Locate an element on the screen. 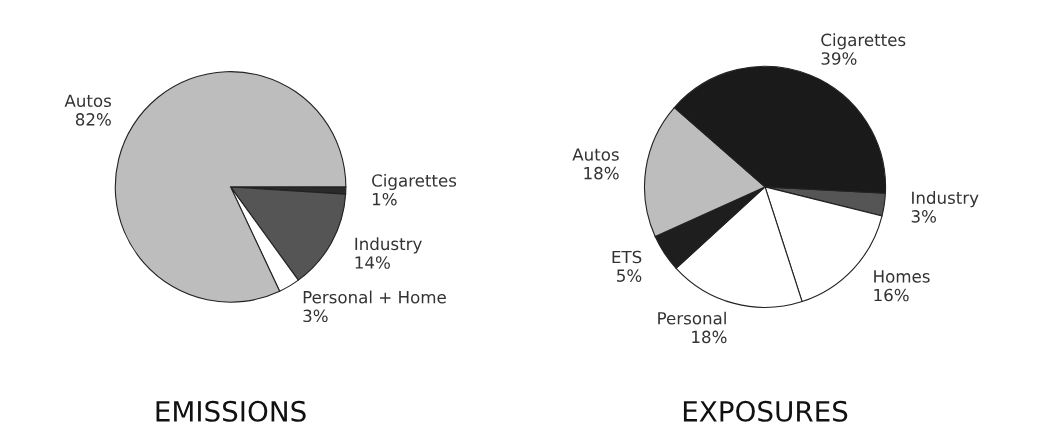  data-label: 82% is located at coordinates (93, 119).